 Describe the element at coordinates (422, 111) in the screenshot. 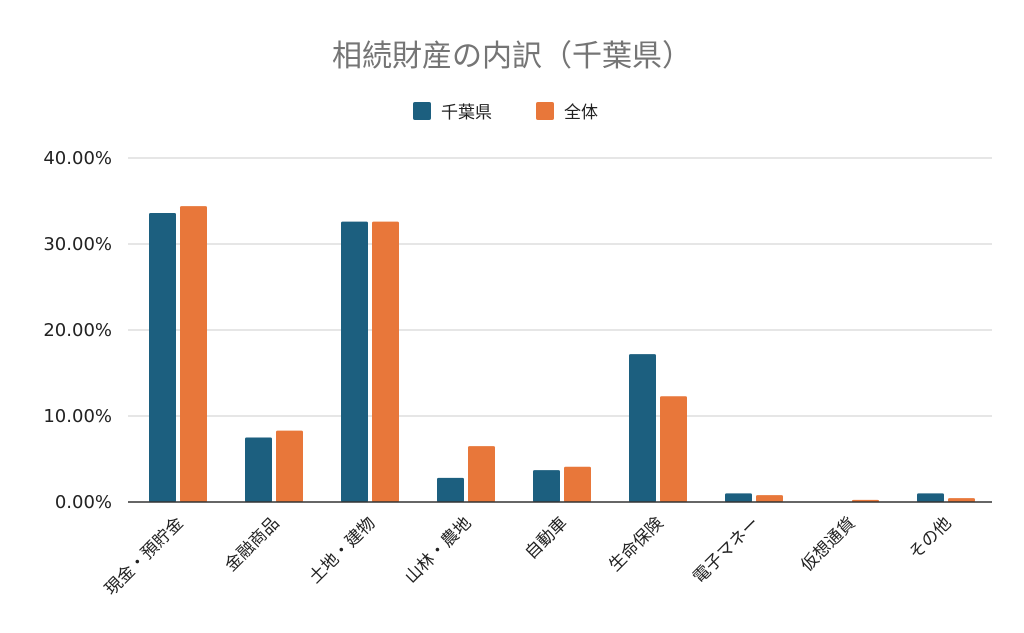

I see `legend-swatch-chiba` at that location.